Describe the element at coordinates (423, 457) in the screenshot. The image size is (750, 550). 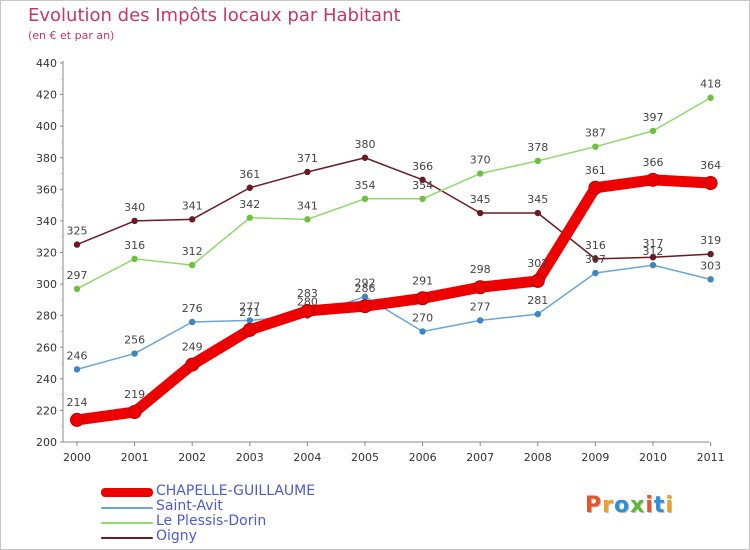
I see `x-tick-label: 2006` at that location.